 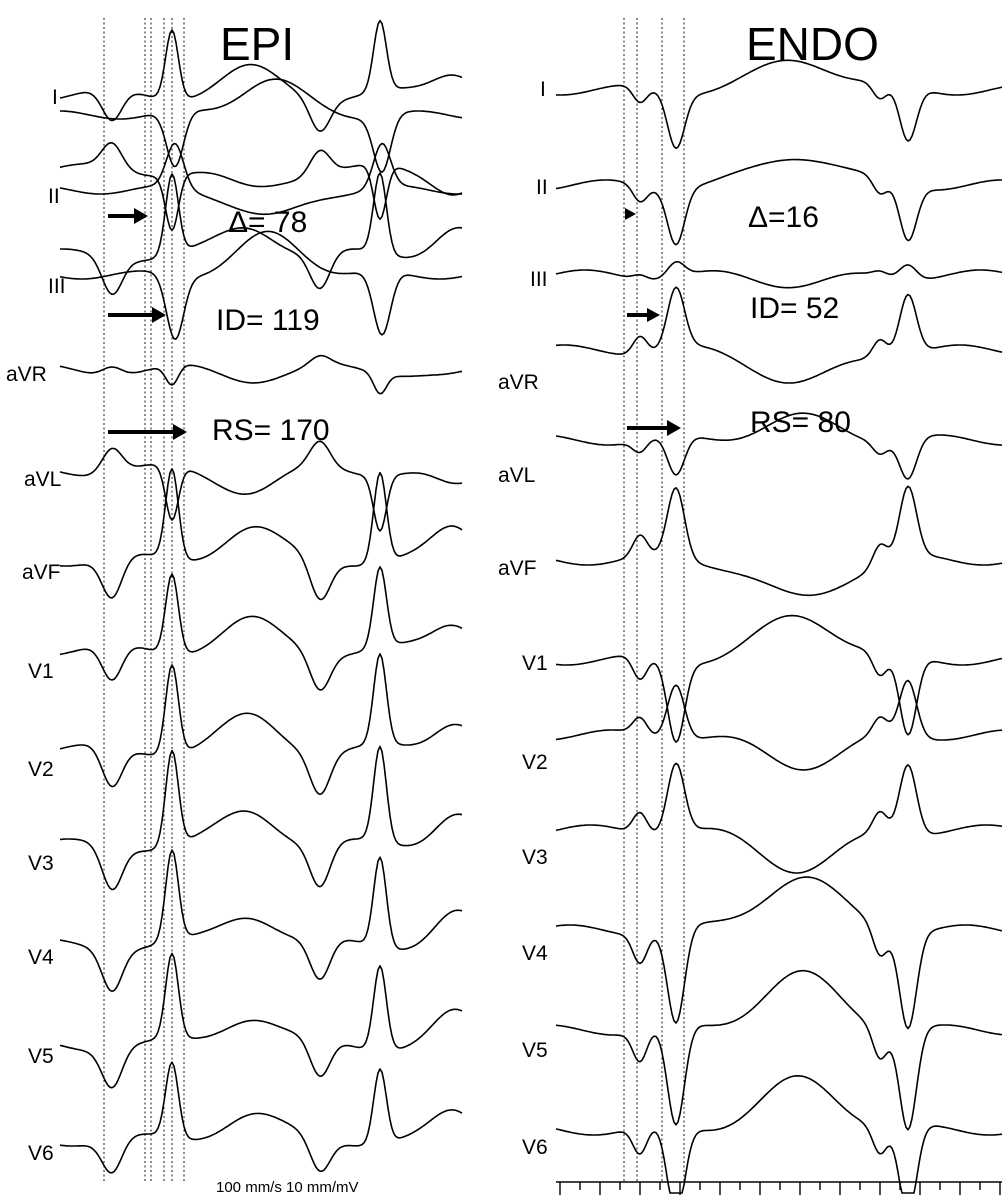 What do you see at coordinates (535, 663) in the screenshot?
I see `endo-lead-label-v1: V1` at bounding box center [535, 663].